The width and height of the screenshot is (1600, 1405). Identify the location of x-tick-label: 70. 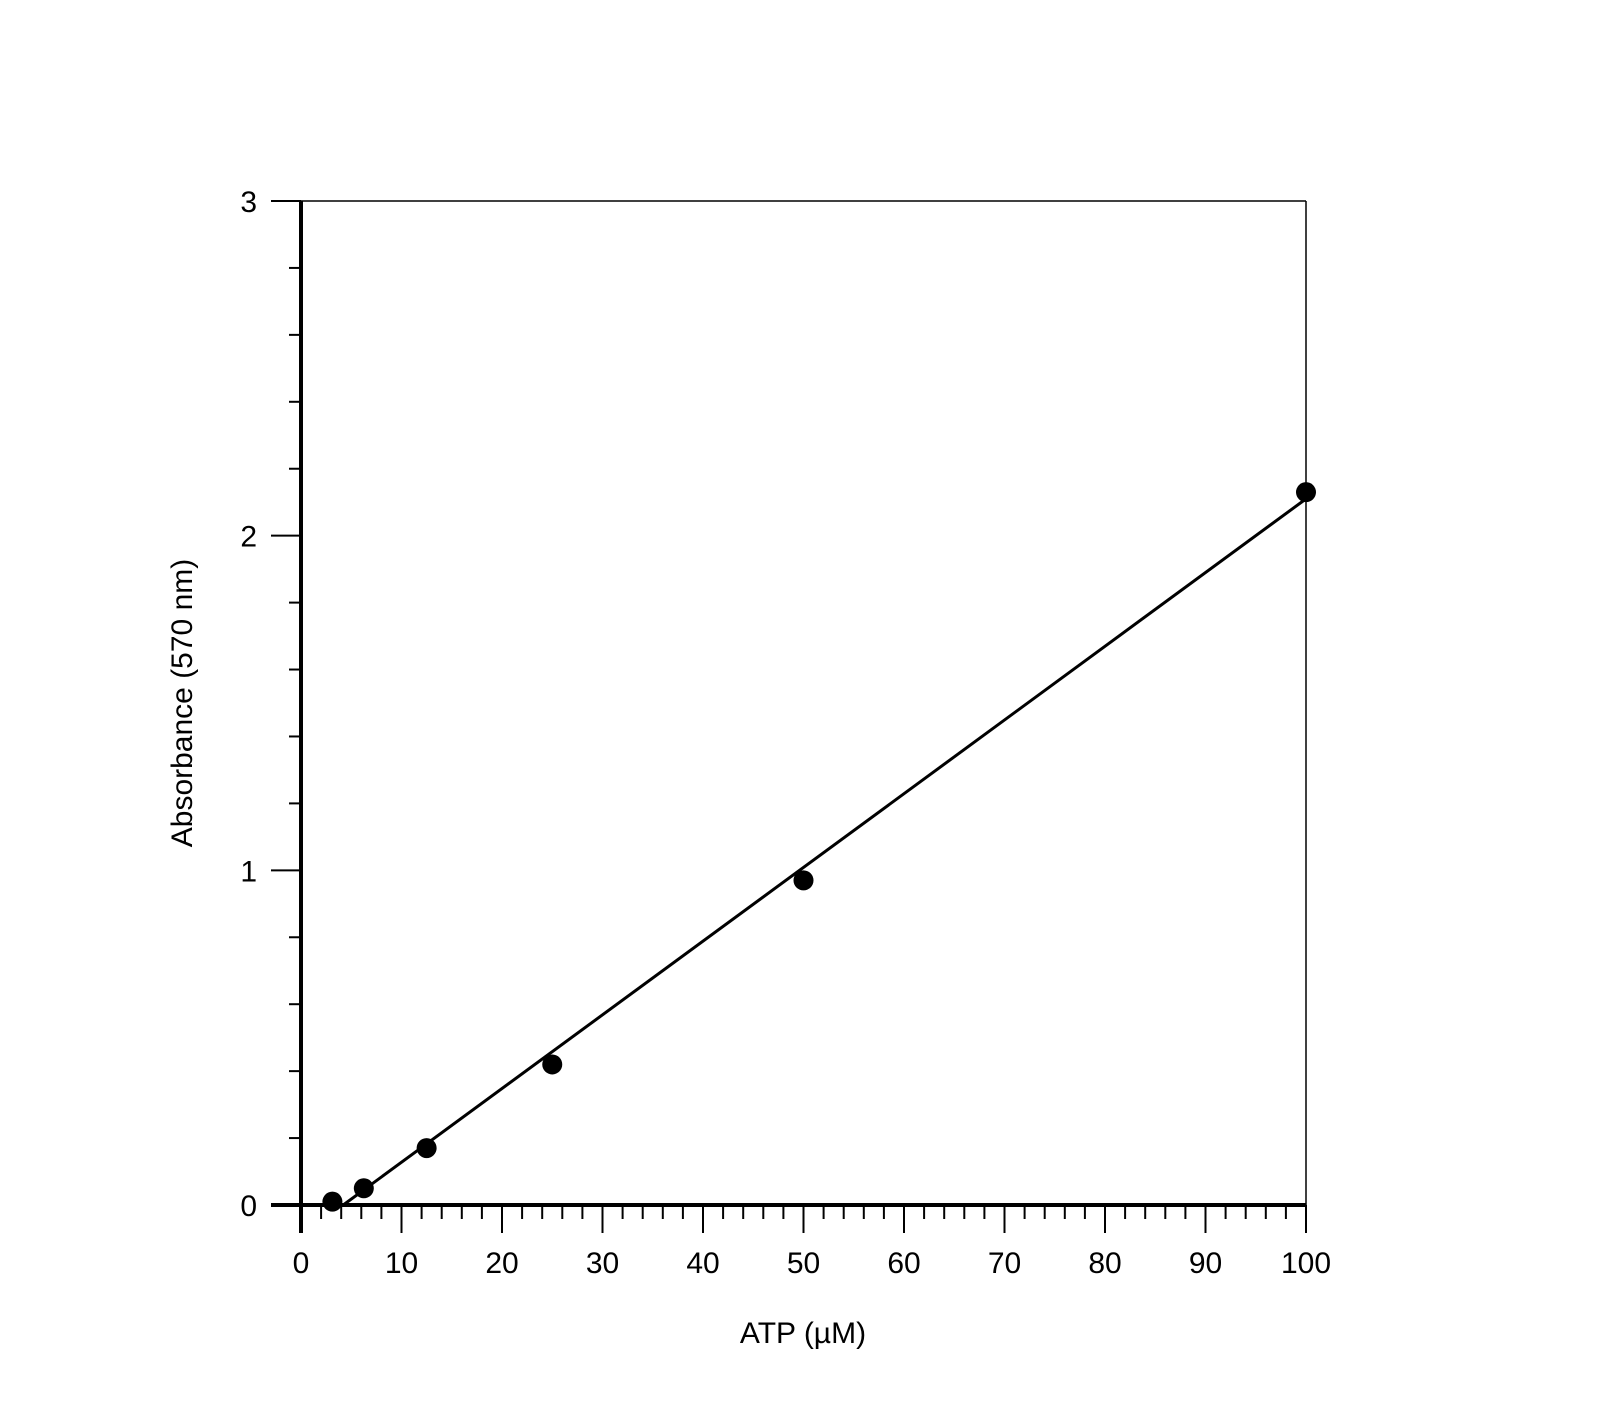
(1004, 1263).